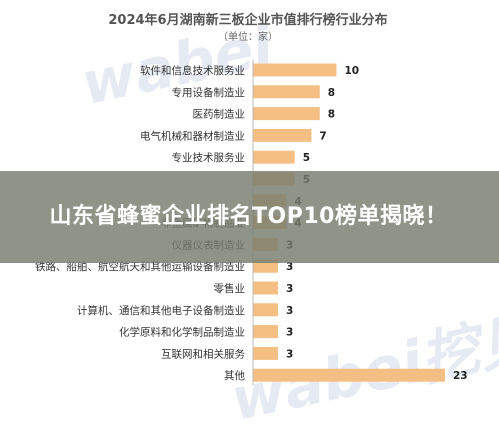  What do you see at coordinates (248, 36) in the screenshot?
I see `chart-subtitle: （单位：家）` at bounding box center [248, 36].